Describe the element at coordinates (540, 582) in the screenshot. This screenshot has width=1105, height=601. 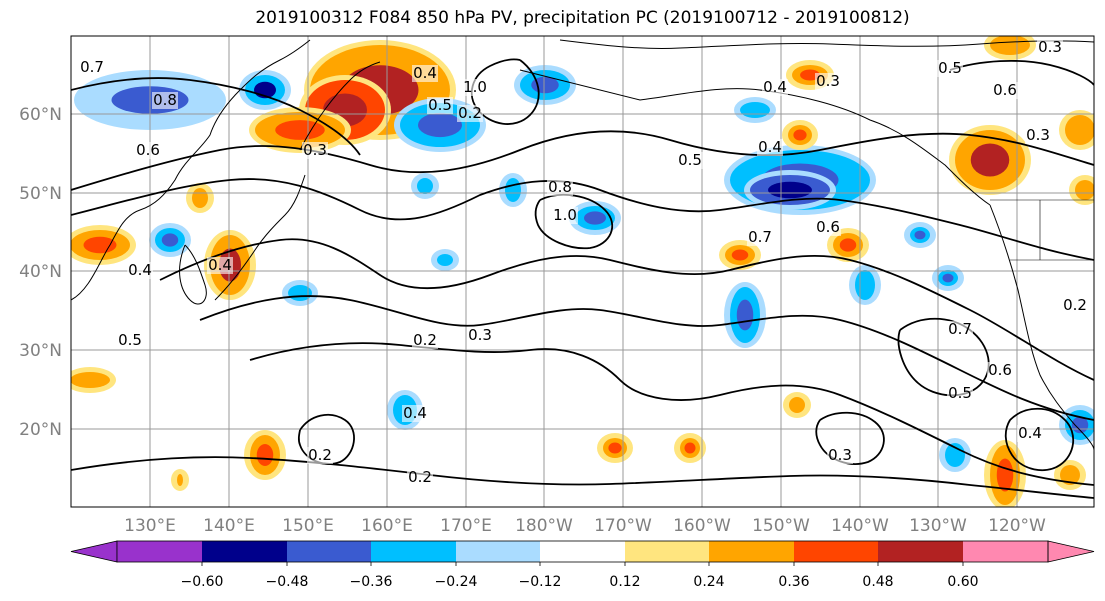
I see `colorbar-tick-label: −0.12` at that location.